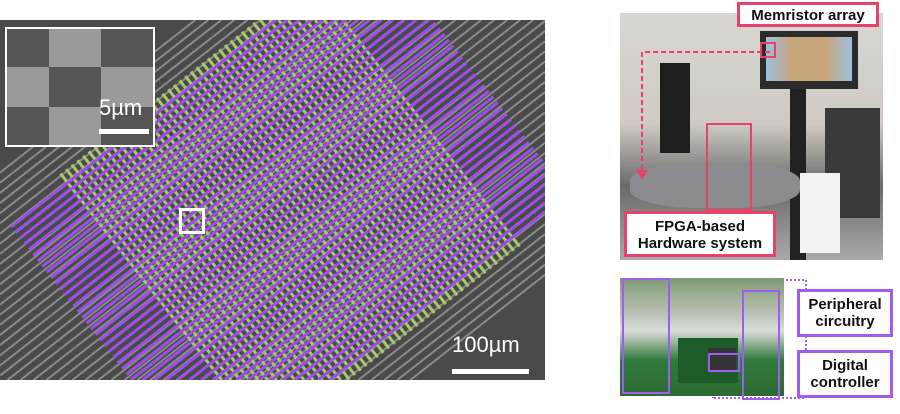  Describe the element at coordinates (845, 304) in the screenshot. I see `peripheral-label-line1: Peripheral` at that location.